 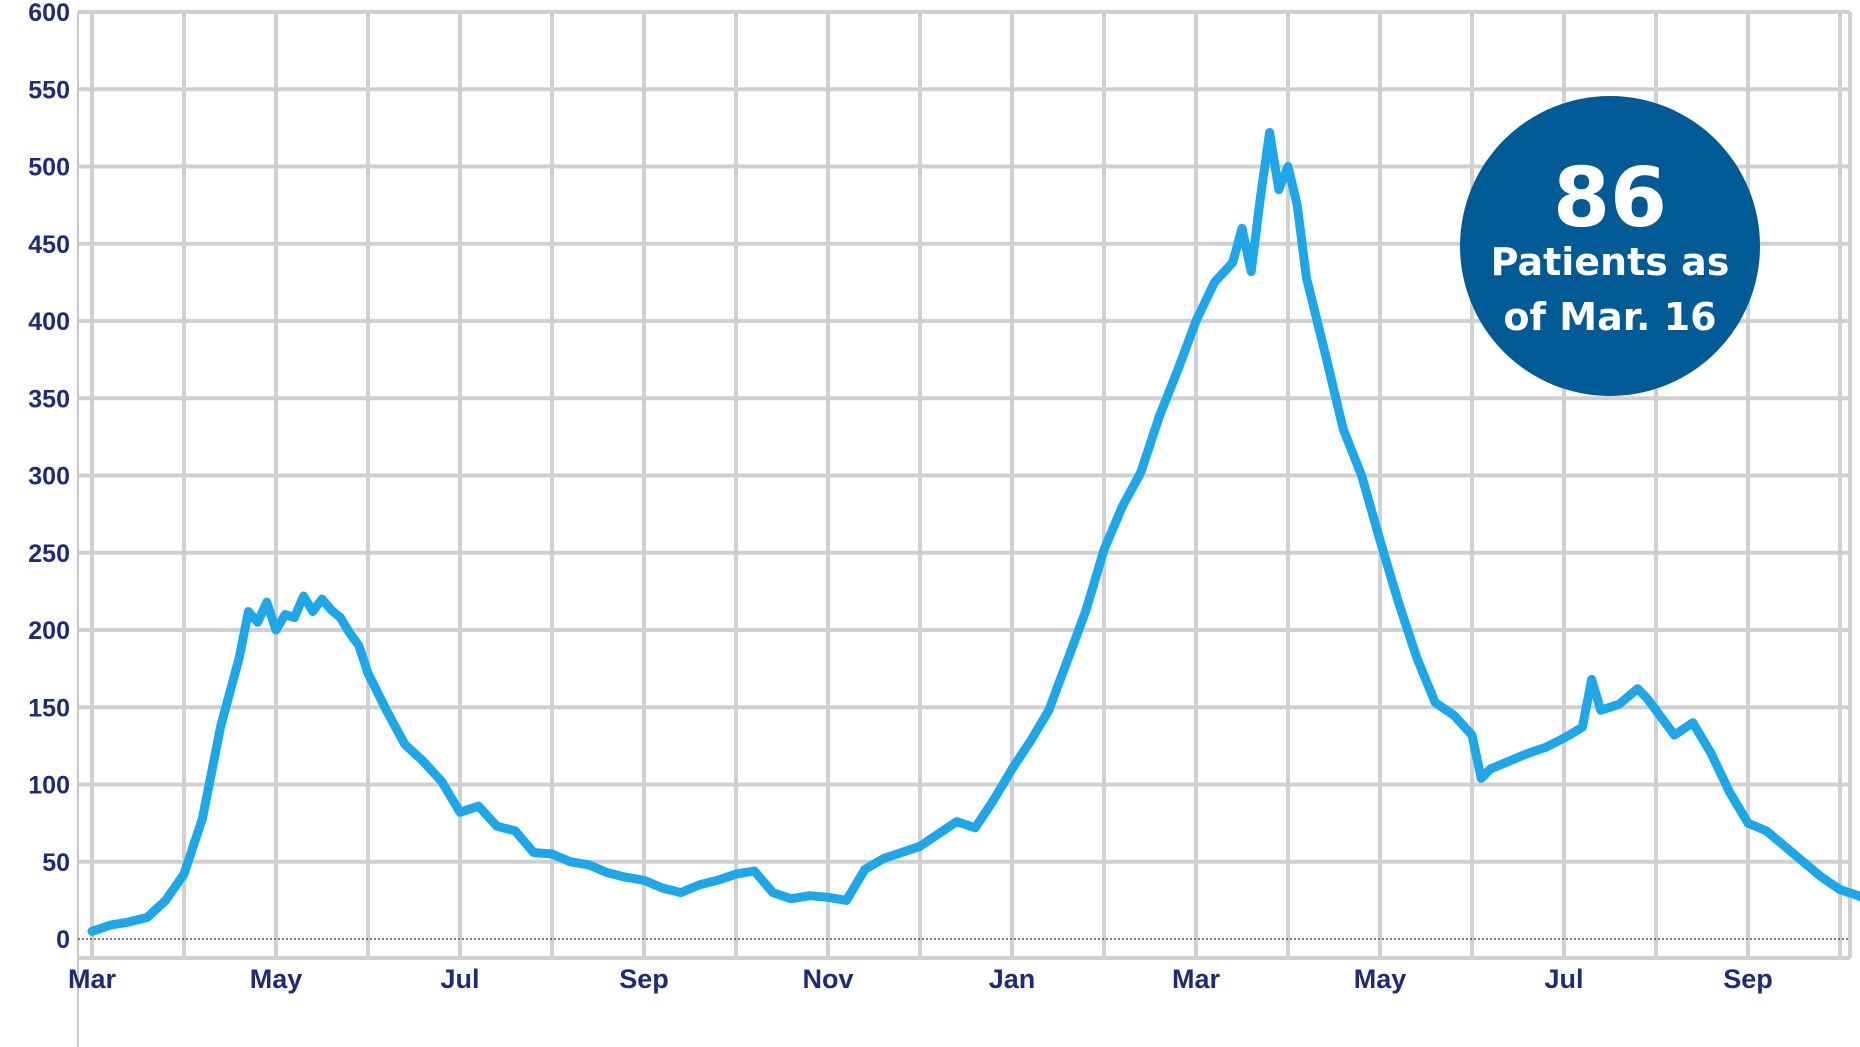 I want to click on y-tick-label: 100, so click(x=49, y=786).